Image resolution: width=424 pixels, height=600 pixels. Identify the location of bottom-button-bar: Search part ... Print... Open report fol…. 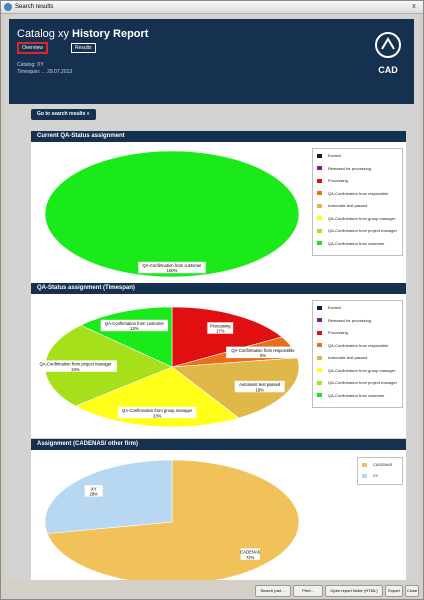
(212, 590).